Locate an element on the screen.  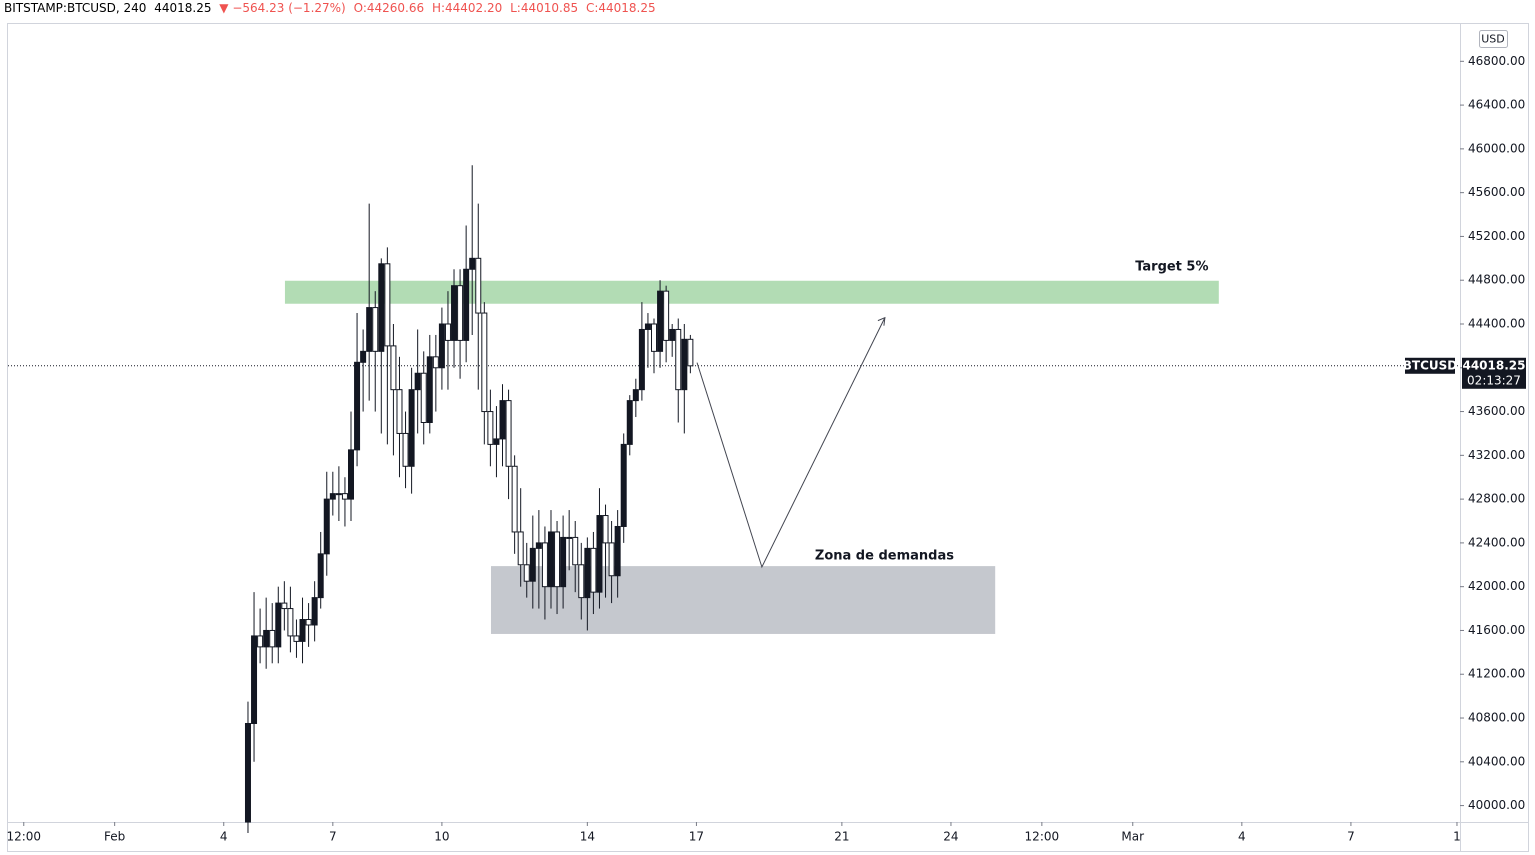
arrow-head is located at coordinates (881, 321).